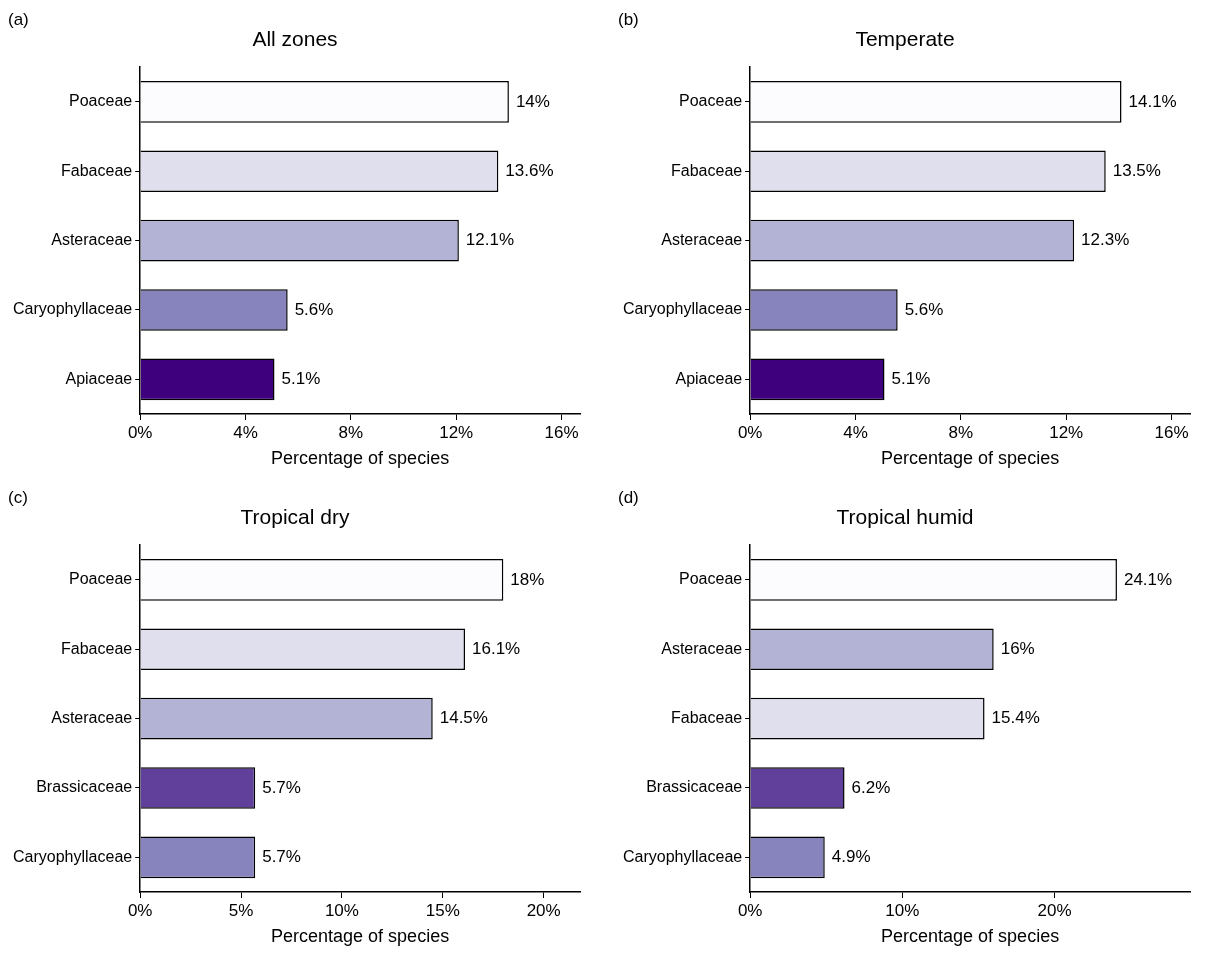 Image resolution: width=1220 pixels, height=959 pixels. What do you see at coordinates (295, 517) in the screenshot?
I see `chart-title: Tropical dry` at bounding box center [295, 517].